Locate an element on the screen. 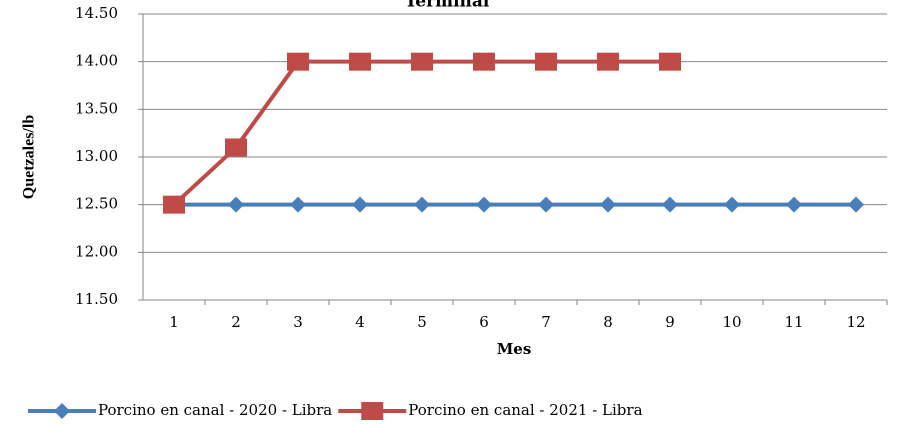 The width and height of the screenshot is (897, 425). x-tick-label: 2 is located at coordinates (236, 322).